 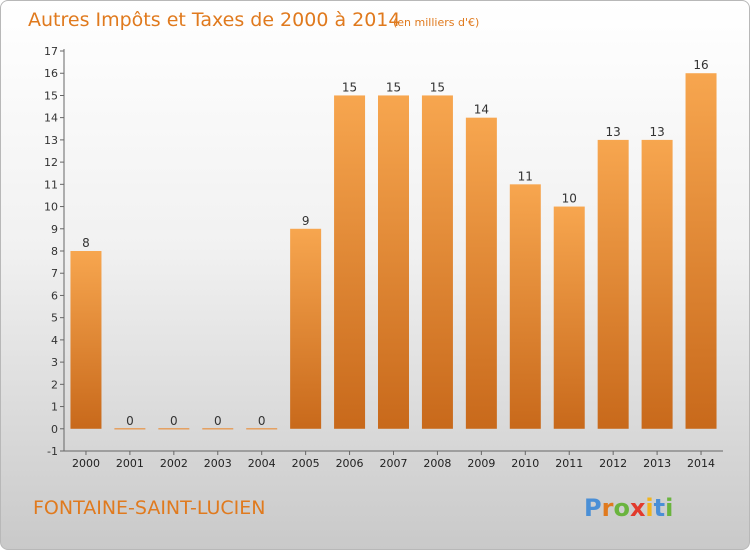 I want to click on bar-2002, so click(x=174, y=429).